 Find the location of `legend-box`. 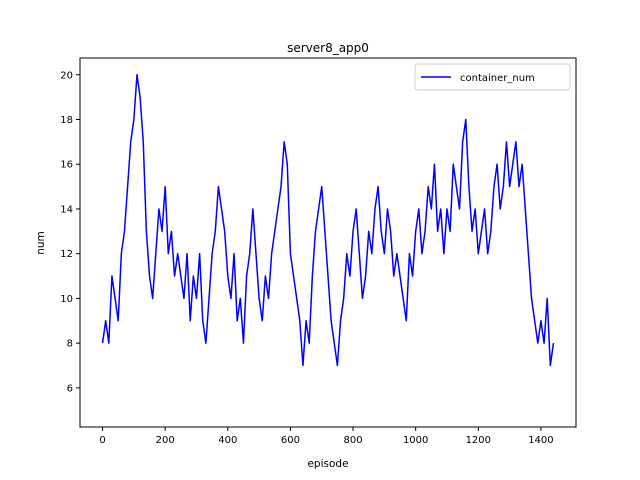

legend-box is located at coordinates (492, 77).